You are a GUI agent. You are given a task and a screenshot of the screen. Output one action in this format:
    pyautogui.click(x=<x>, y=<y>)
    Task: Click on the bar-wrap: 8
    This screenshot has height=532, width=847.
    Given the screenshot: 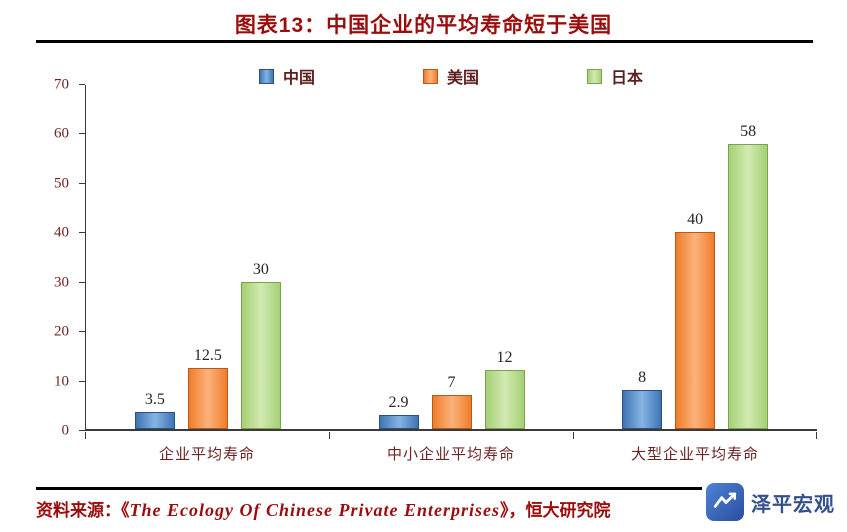 What is the action you would take?
    pyautogui.click(x=642, y=257)
    